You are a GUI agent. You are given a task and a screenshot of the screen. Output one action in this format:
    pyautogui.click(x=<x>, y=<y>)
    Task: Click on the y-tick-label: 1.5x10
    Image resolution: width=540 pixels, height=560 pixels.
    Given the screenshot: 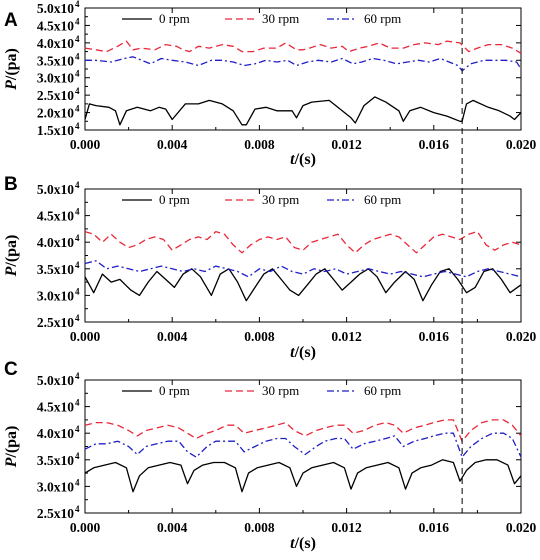 What is the action you would take?
    pyautogui.click(x=55, y=130)
    